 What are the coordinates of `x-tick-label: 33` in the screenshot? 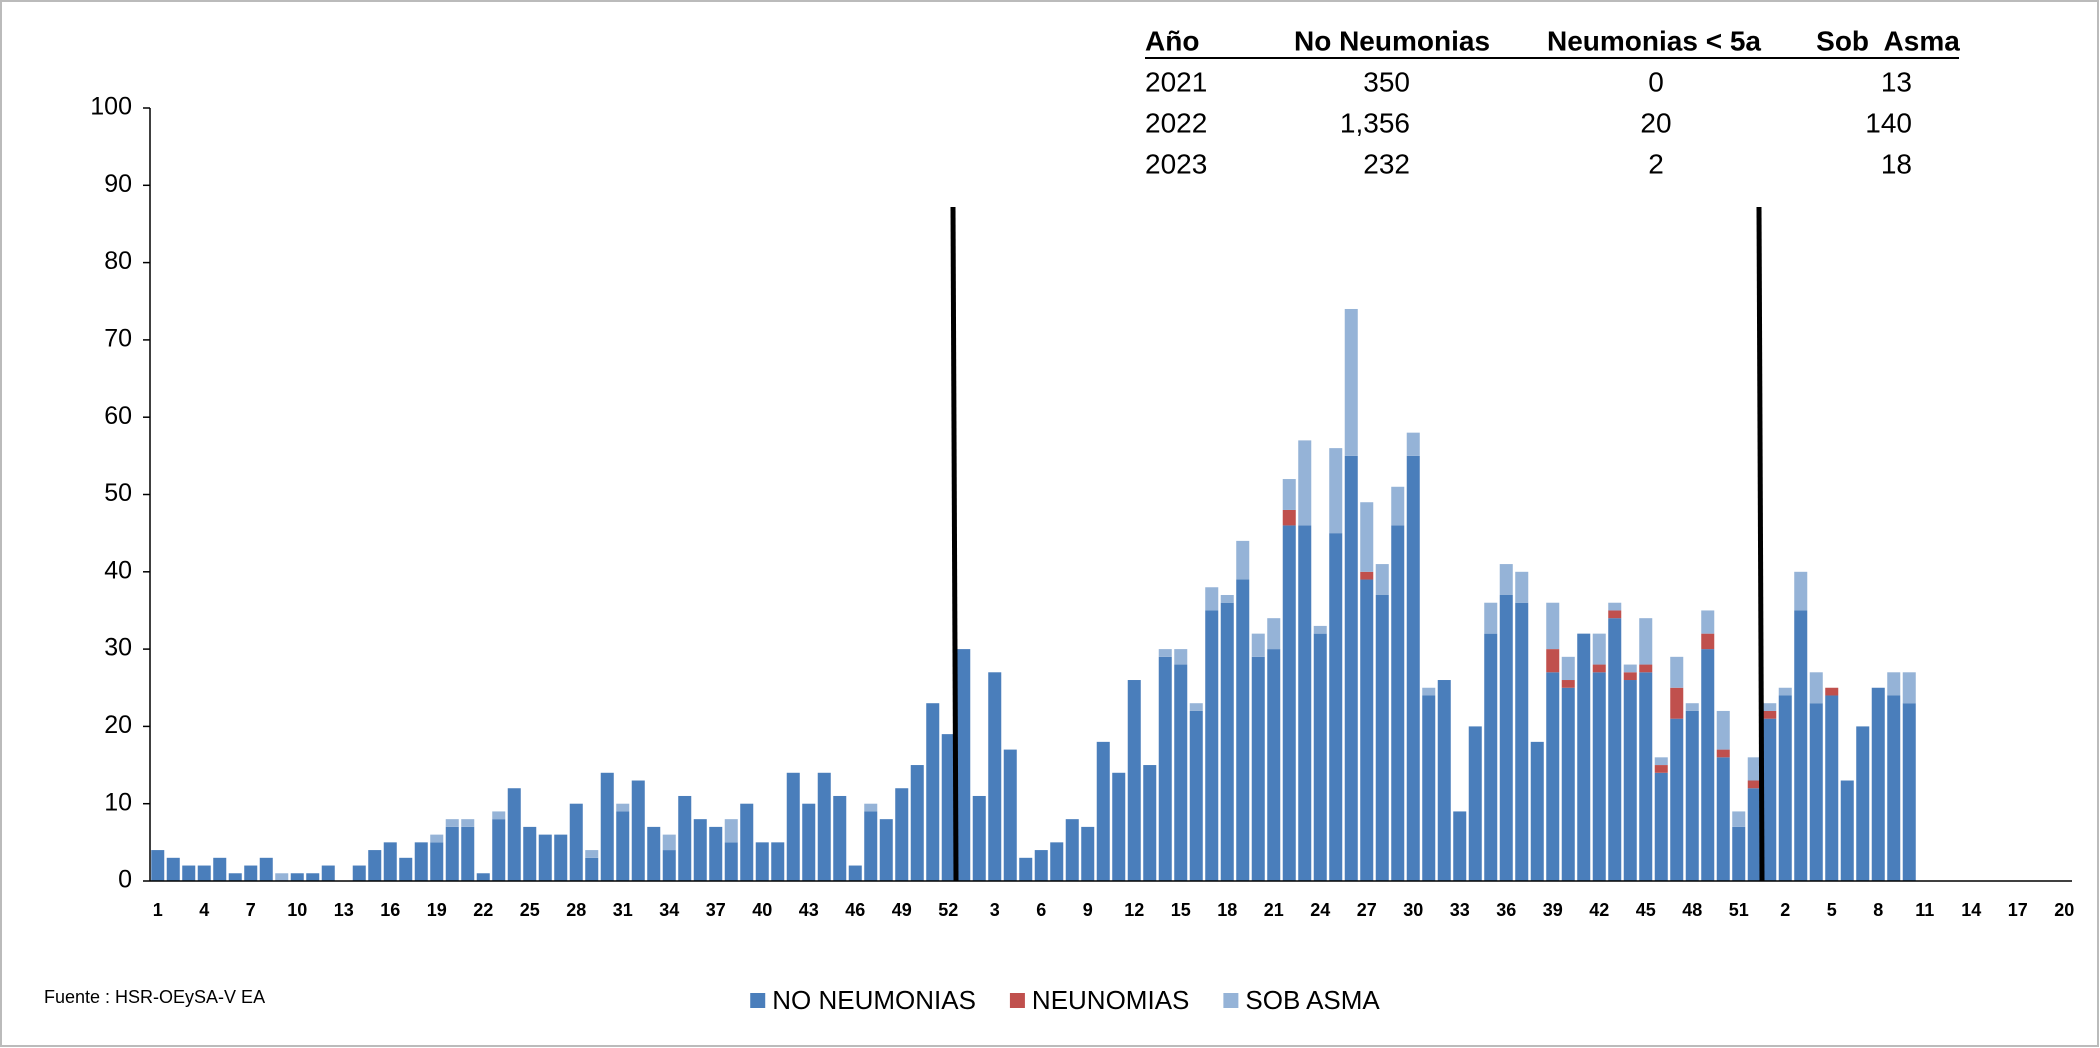 It's located at (1460, 910).